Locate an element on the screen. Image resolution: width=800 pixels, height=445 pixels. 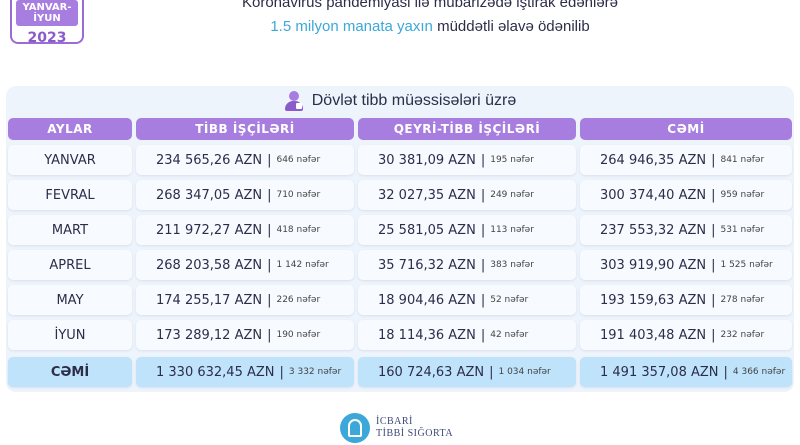
amount-value: 18 114,36 AZN is located at coordinates (427, 335).